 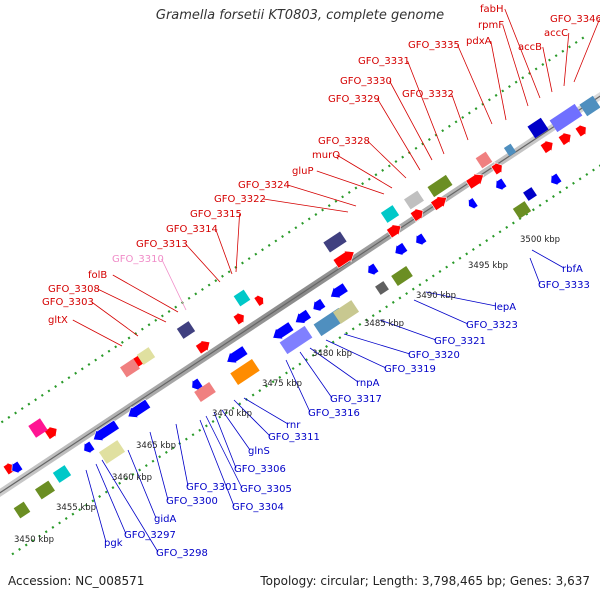 I want to click on forward-label-murq: murQ, so click(x=326, y=155).